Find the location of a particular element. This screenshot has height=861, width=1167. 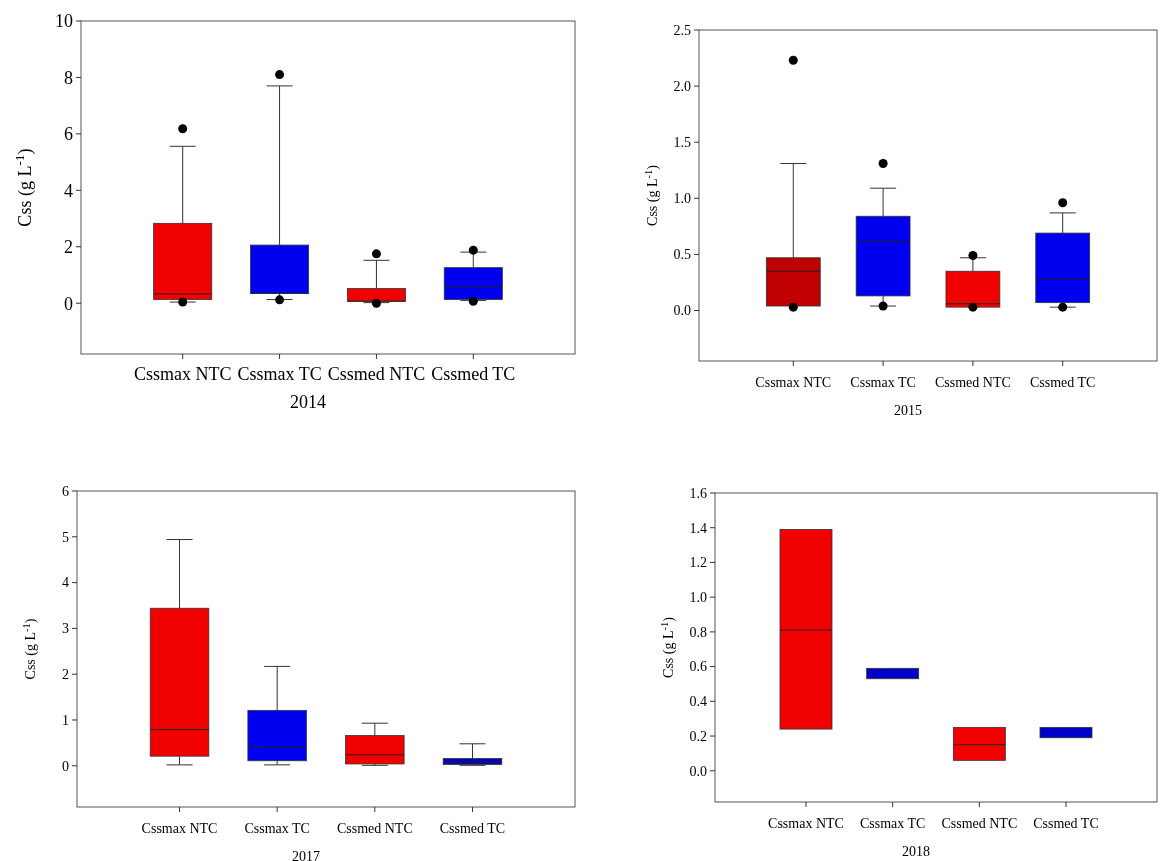

y-tick-label: 0.5 is located at coordinates (682, 255).